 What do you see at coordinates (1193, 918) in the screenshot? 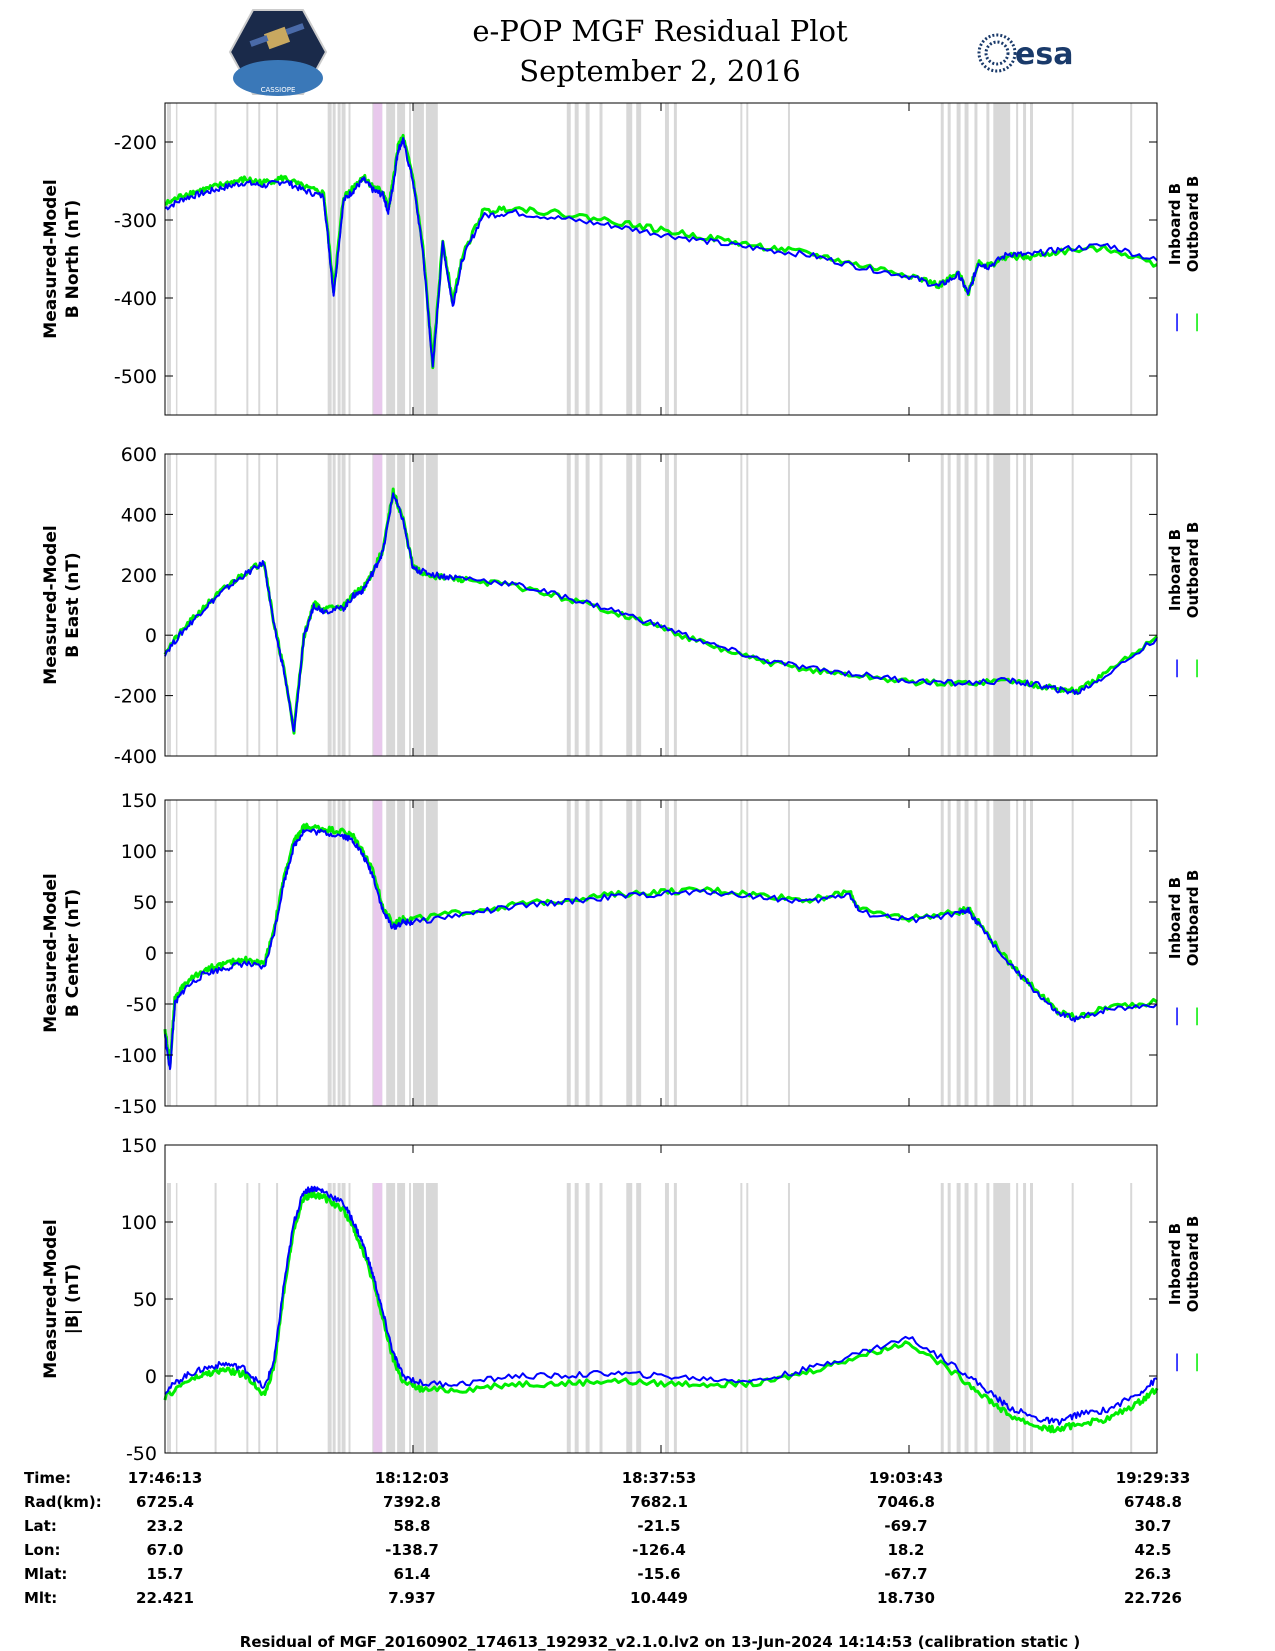
I see `legend-outboard-label: Outboard B` at bounding box center [1193, 918].